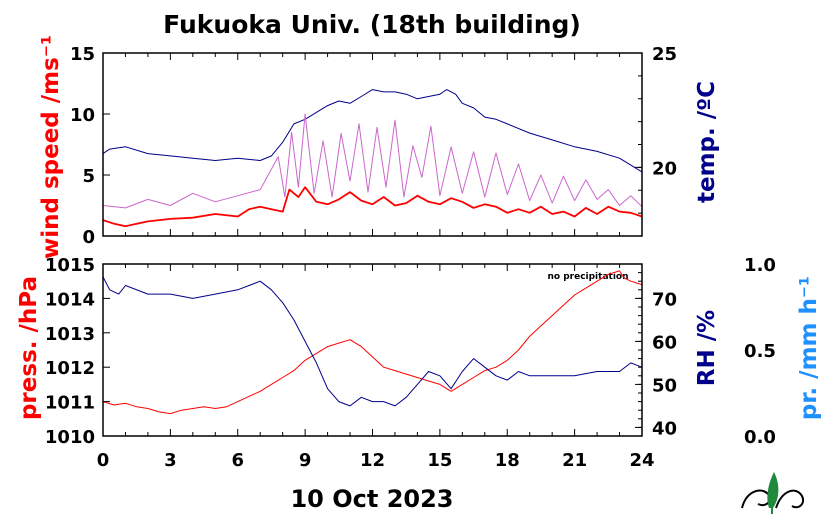 The height and width of the screenshot is (520, 834). Describe the element at coordinates (664, 428) in the screenshot. I see `y-right-tick-label: 40` at that location.